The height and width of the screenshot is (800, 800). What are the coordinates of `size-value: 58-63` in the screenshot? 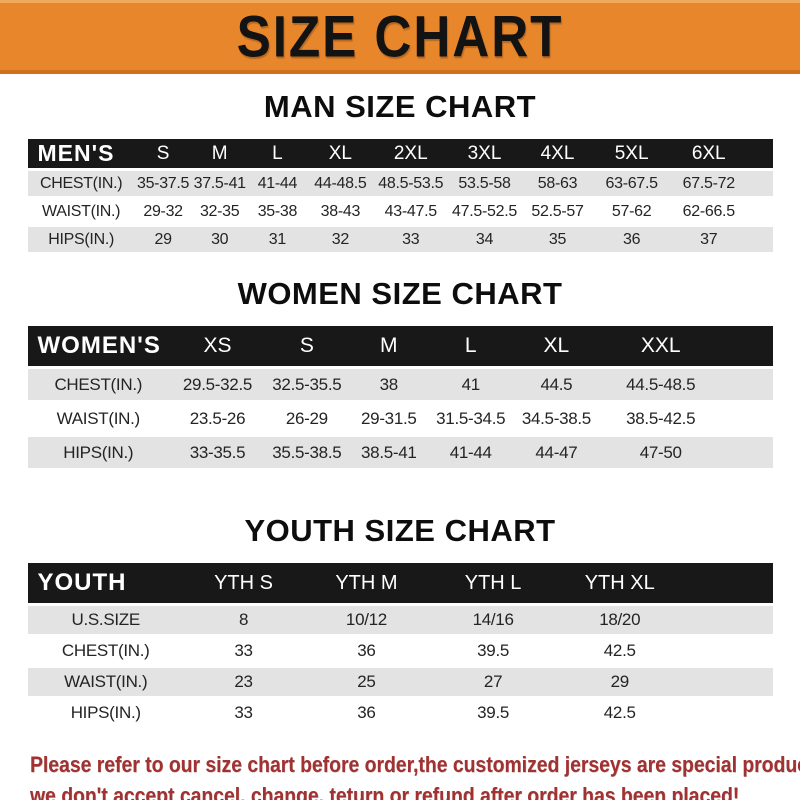 It's located at (557, 183).